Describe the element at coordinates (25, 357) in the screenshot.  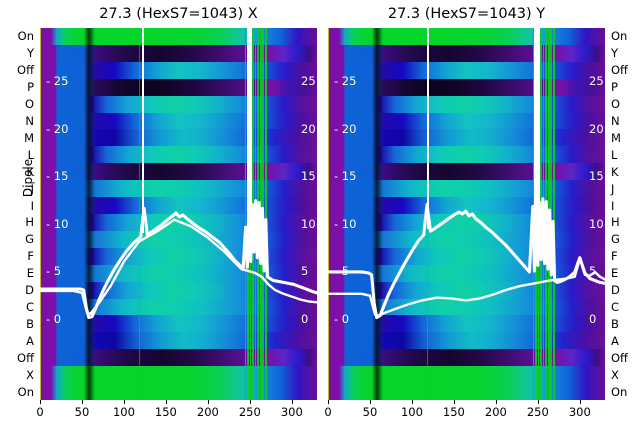
I see `category-label-left-19: Off` at that location.